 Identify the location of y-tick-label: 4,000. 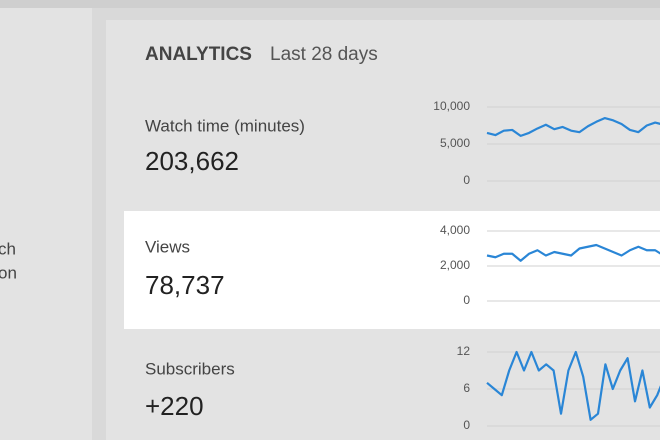
(455, 230).